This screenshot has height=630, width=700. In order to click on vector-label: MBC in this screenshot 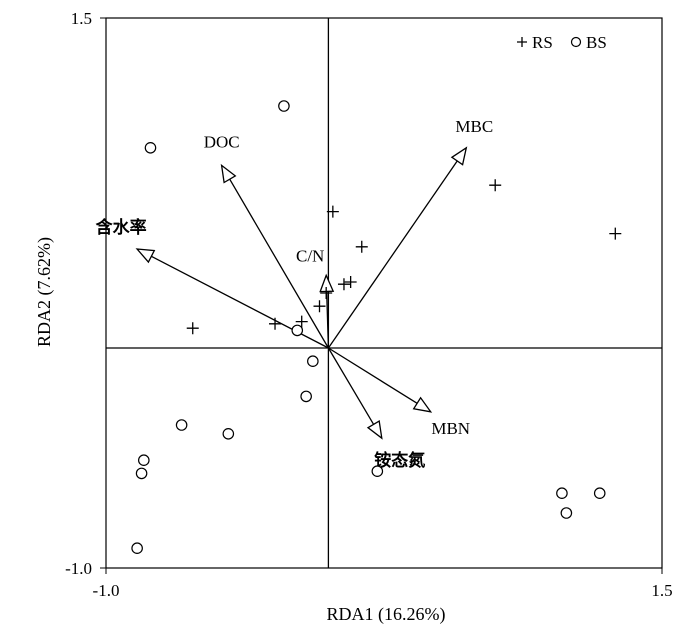, I will do `click(474, 126)`.